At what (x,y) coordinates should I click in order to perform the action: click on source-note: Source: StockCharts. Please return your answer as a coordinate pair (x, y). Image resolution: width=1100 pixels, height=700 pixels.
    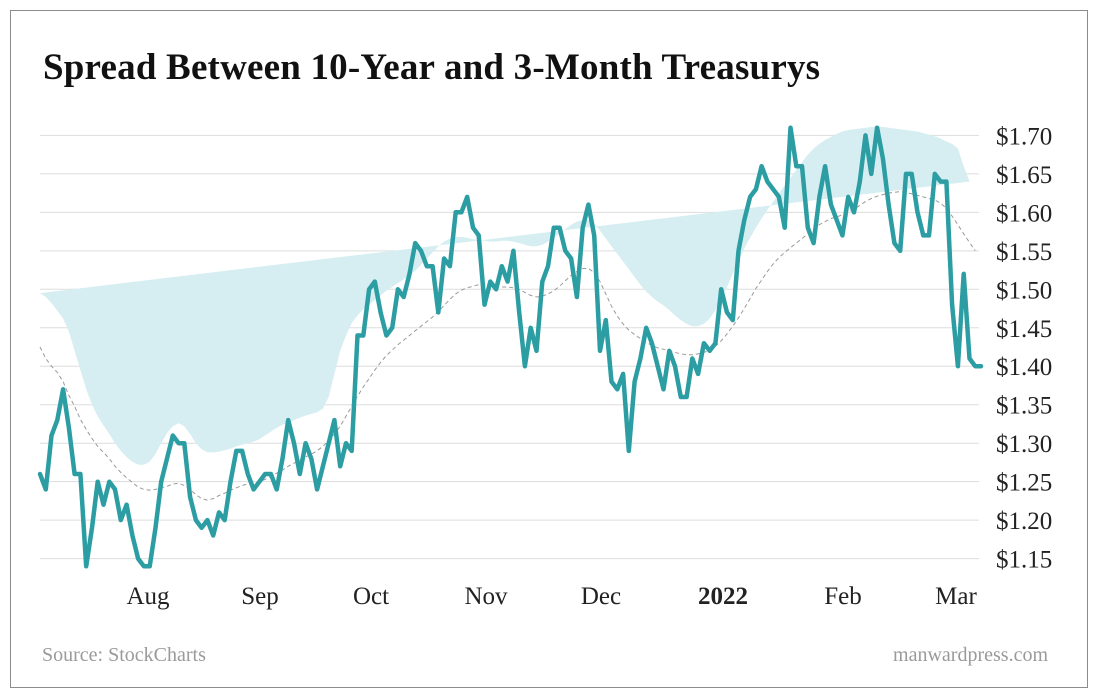
    Looking at the image, I should click on (124, 655).